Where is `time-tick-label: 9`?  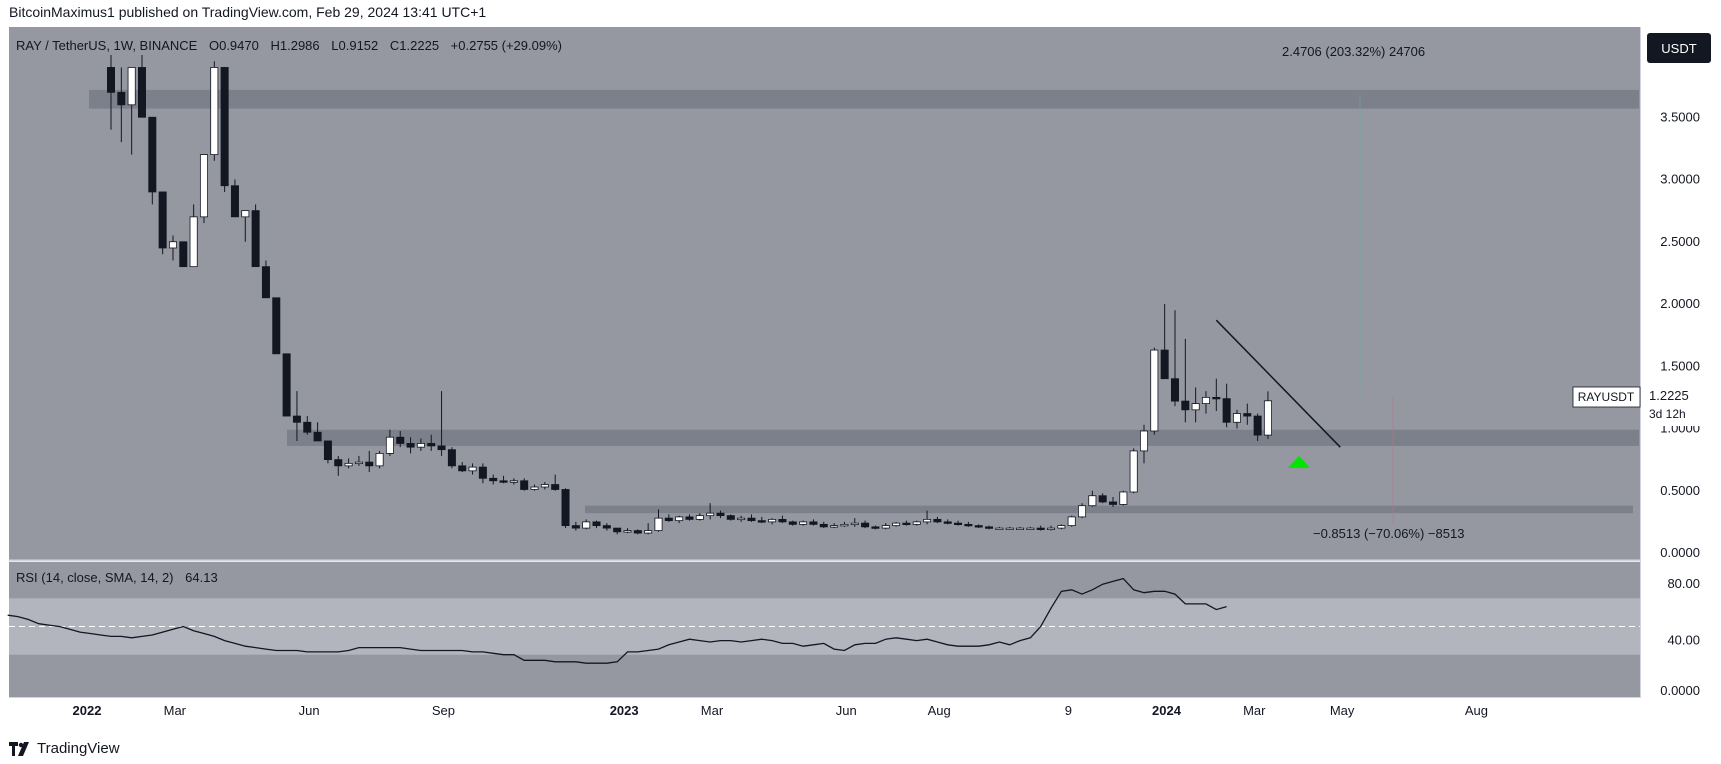 time-tick-label: 9 is located at coordinates (1068, 710).